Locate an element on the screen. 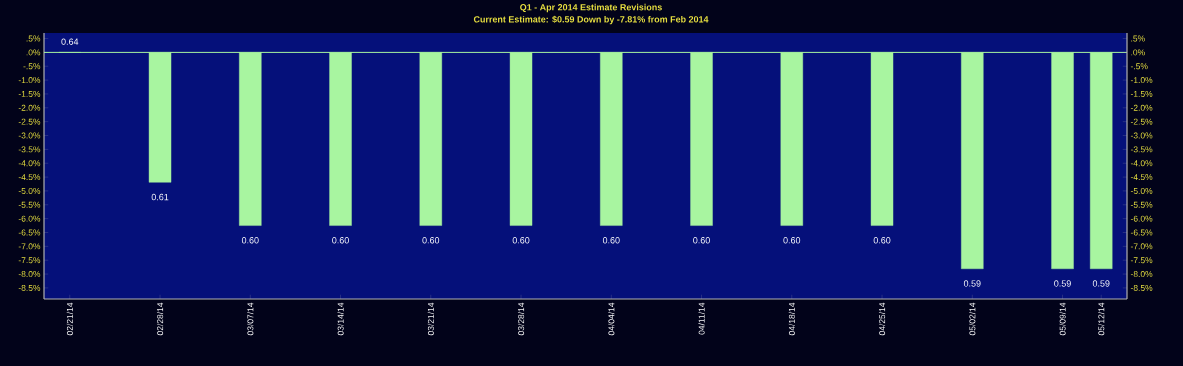  y2-tick-label: -4.0% is located at coordinates (1141, 163).